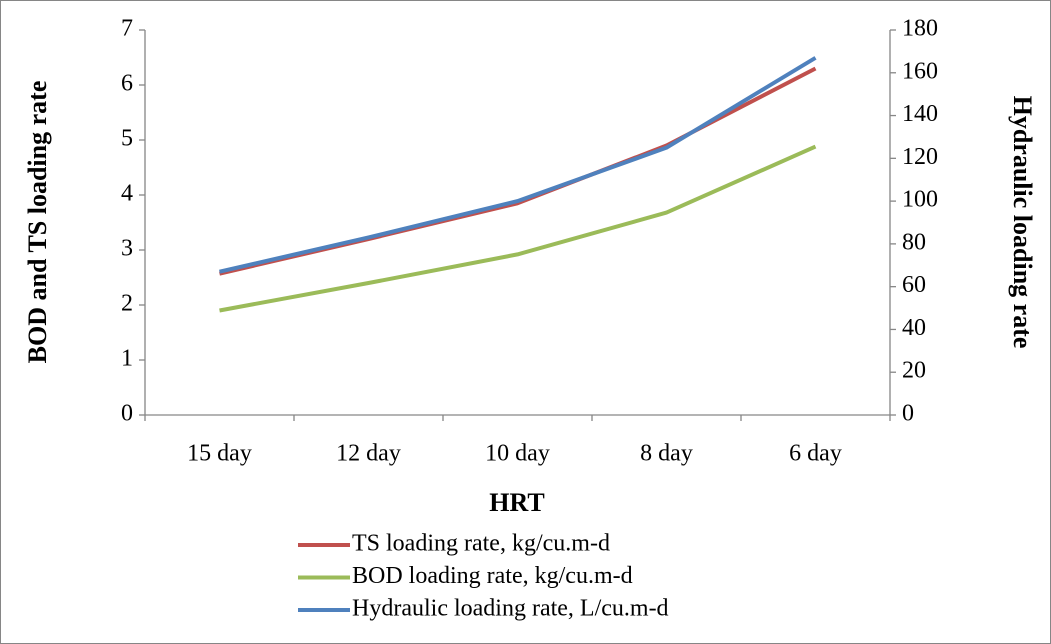 Image resolution: width=1051 pixels, height=644 pixels. I want to click on y-tick-label: 7, so click(127, 29).